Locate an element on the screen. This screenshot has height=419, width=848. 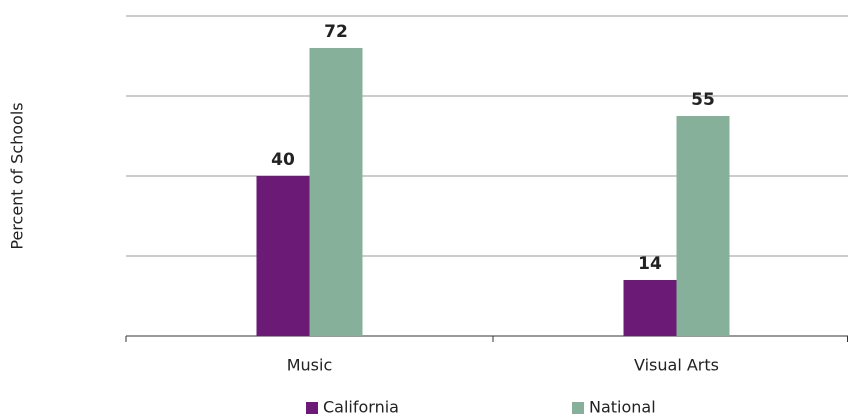
legend-label: National is located at coordinates (622, 407).